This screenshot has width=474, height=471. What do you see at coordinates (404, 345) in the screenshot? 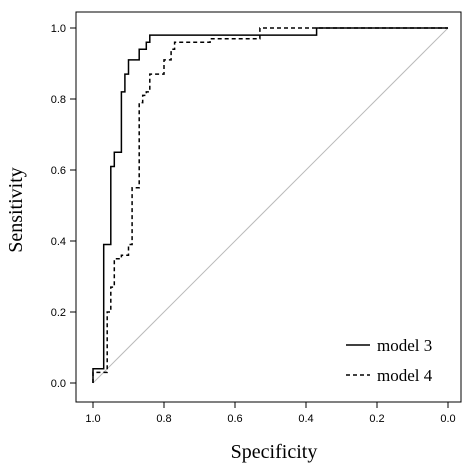
I see `legend-label-model-3: model 3` at bounding box center [404, 345].